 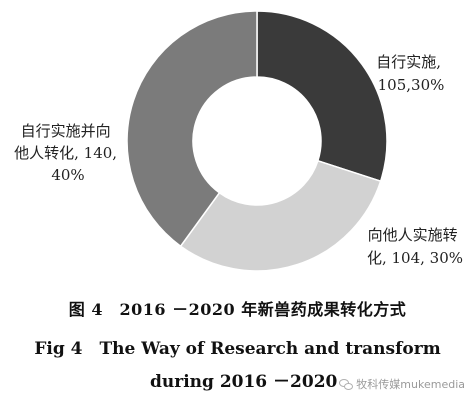 I want to click on slice-label-self-implement: 自行实施, 105,30%, so click(x=411, y=73).